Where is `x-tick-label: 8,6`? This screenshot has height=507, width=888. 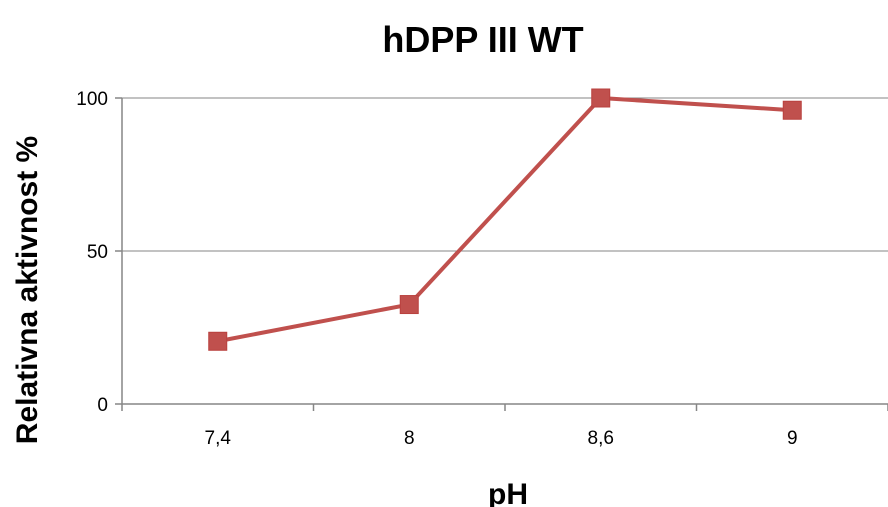 x-tick-label: 8,6 is located at coordinates (601, 438).